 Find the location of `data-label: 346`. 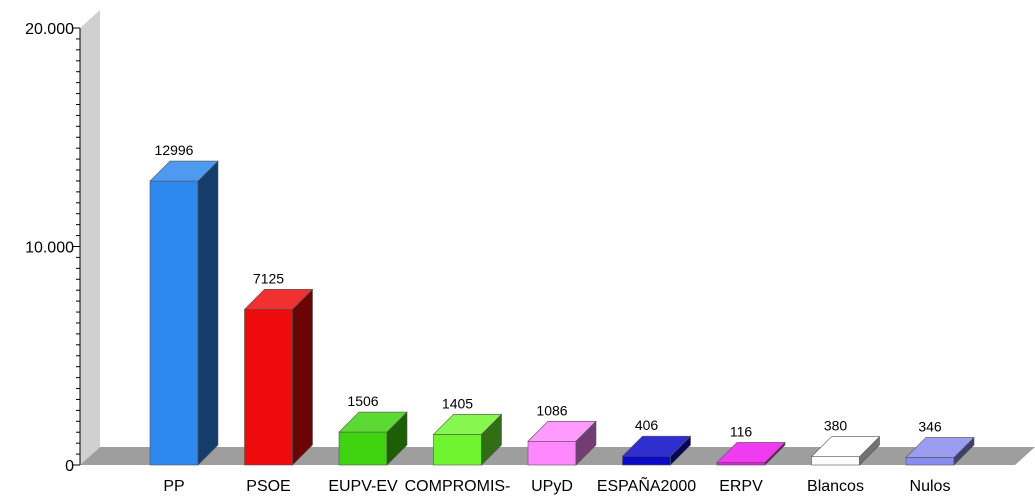

data-label: 346 is located at coordinates (930, 426).